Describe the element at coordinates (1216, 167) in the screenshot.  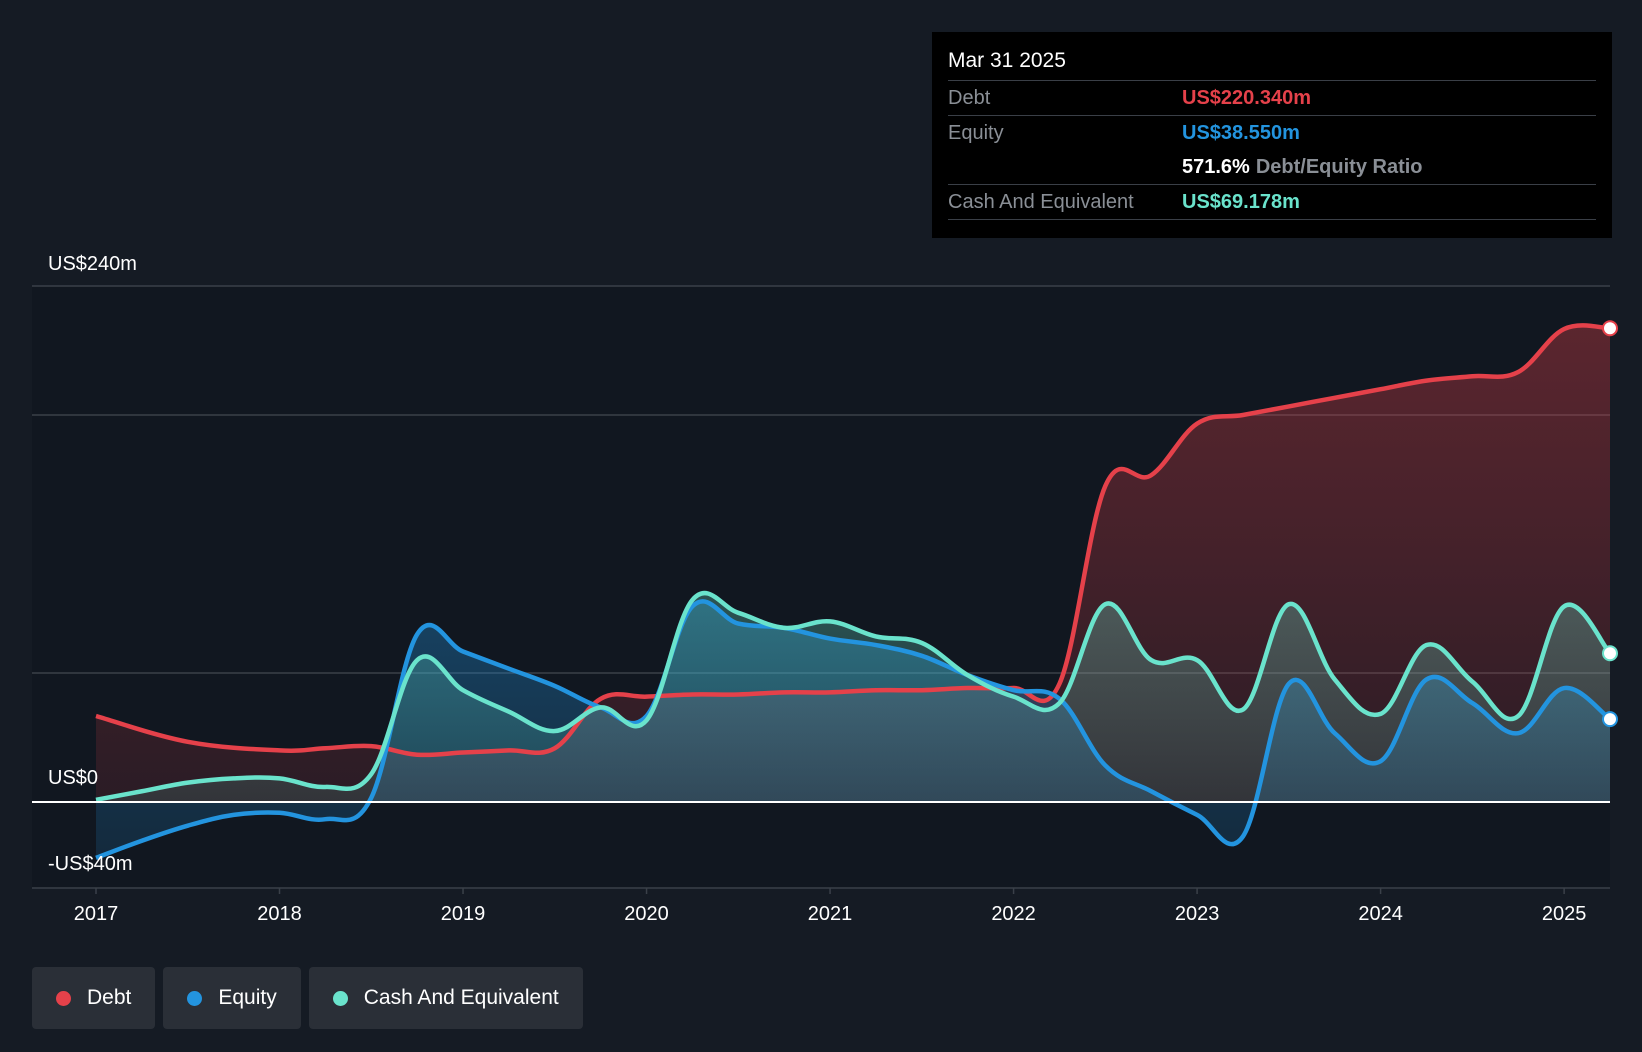
I see `tooltip-ratio-value: 571.6%` at that location.